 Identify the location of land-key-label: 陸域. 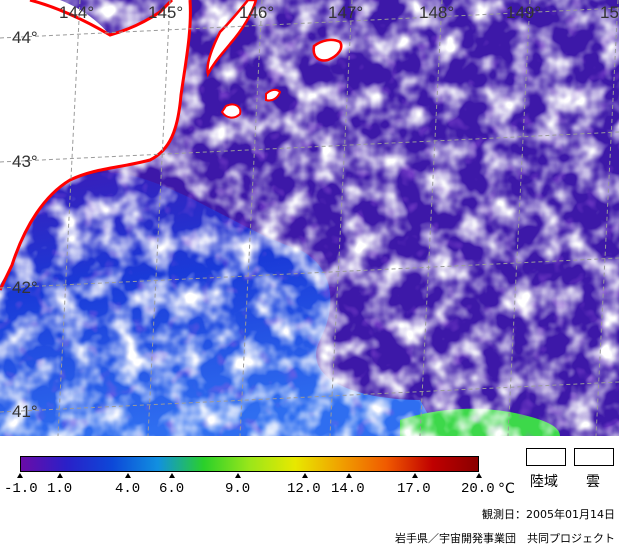
(544, 482).